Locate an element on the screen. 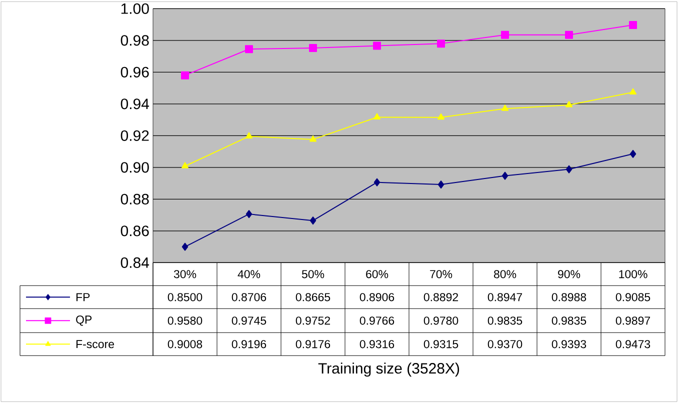  data-label: 0.8906 is located at coordinates (377, 297).